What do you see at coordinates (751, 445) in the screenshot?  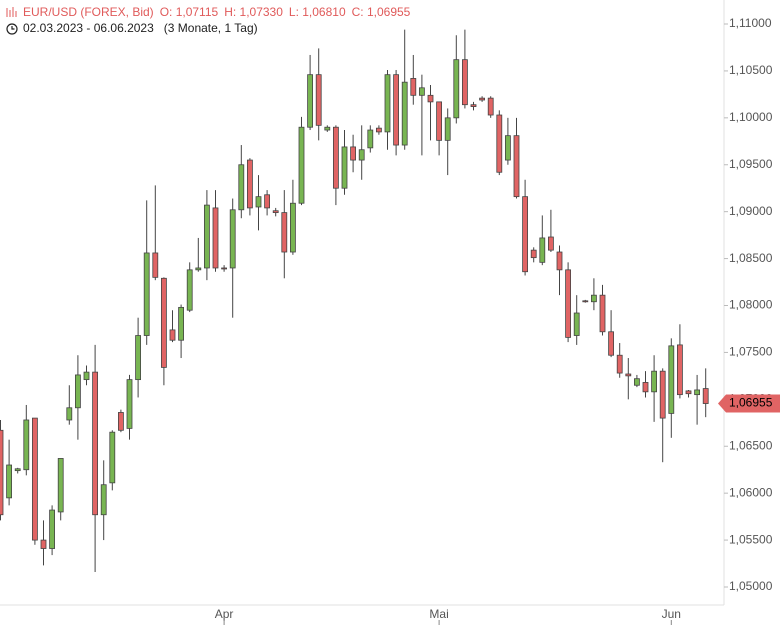 I see `y-tick-label: 1,06500` at bounding box center [751, 445].